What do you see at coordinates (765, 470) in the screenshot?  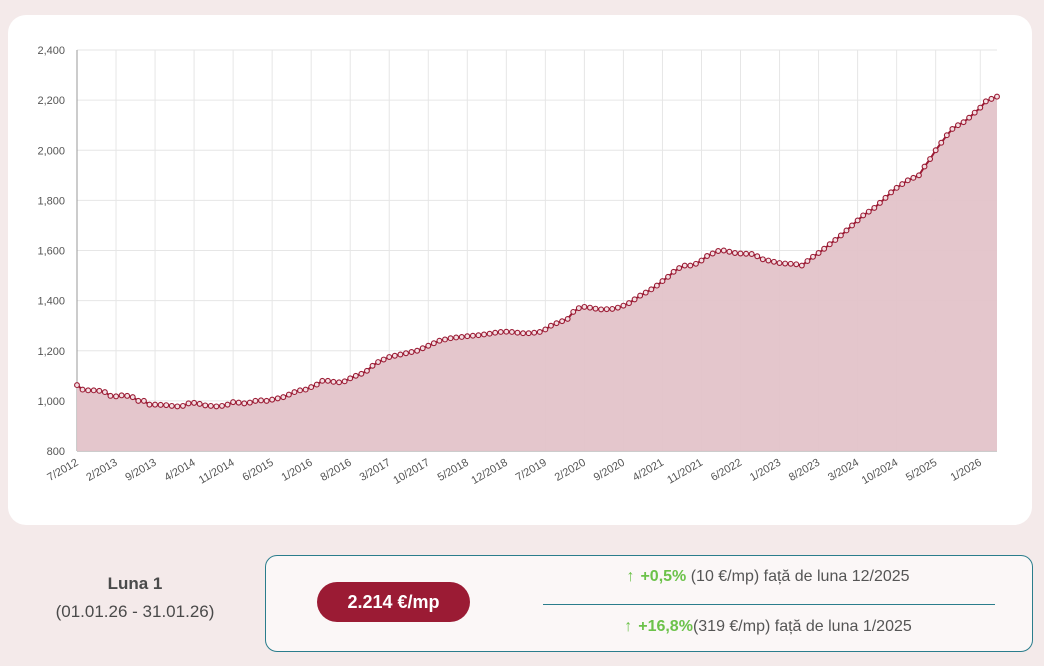 I see `x-tick-label: 1/2023` at bounding box center [765, 470].